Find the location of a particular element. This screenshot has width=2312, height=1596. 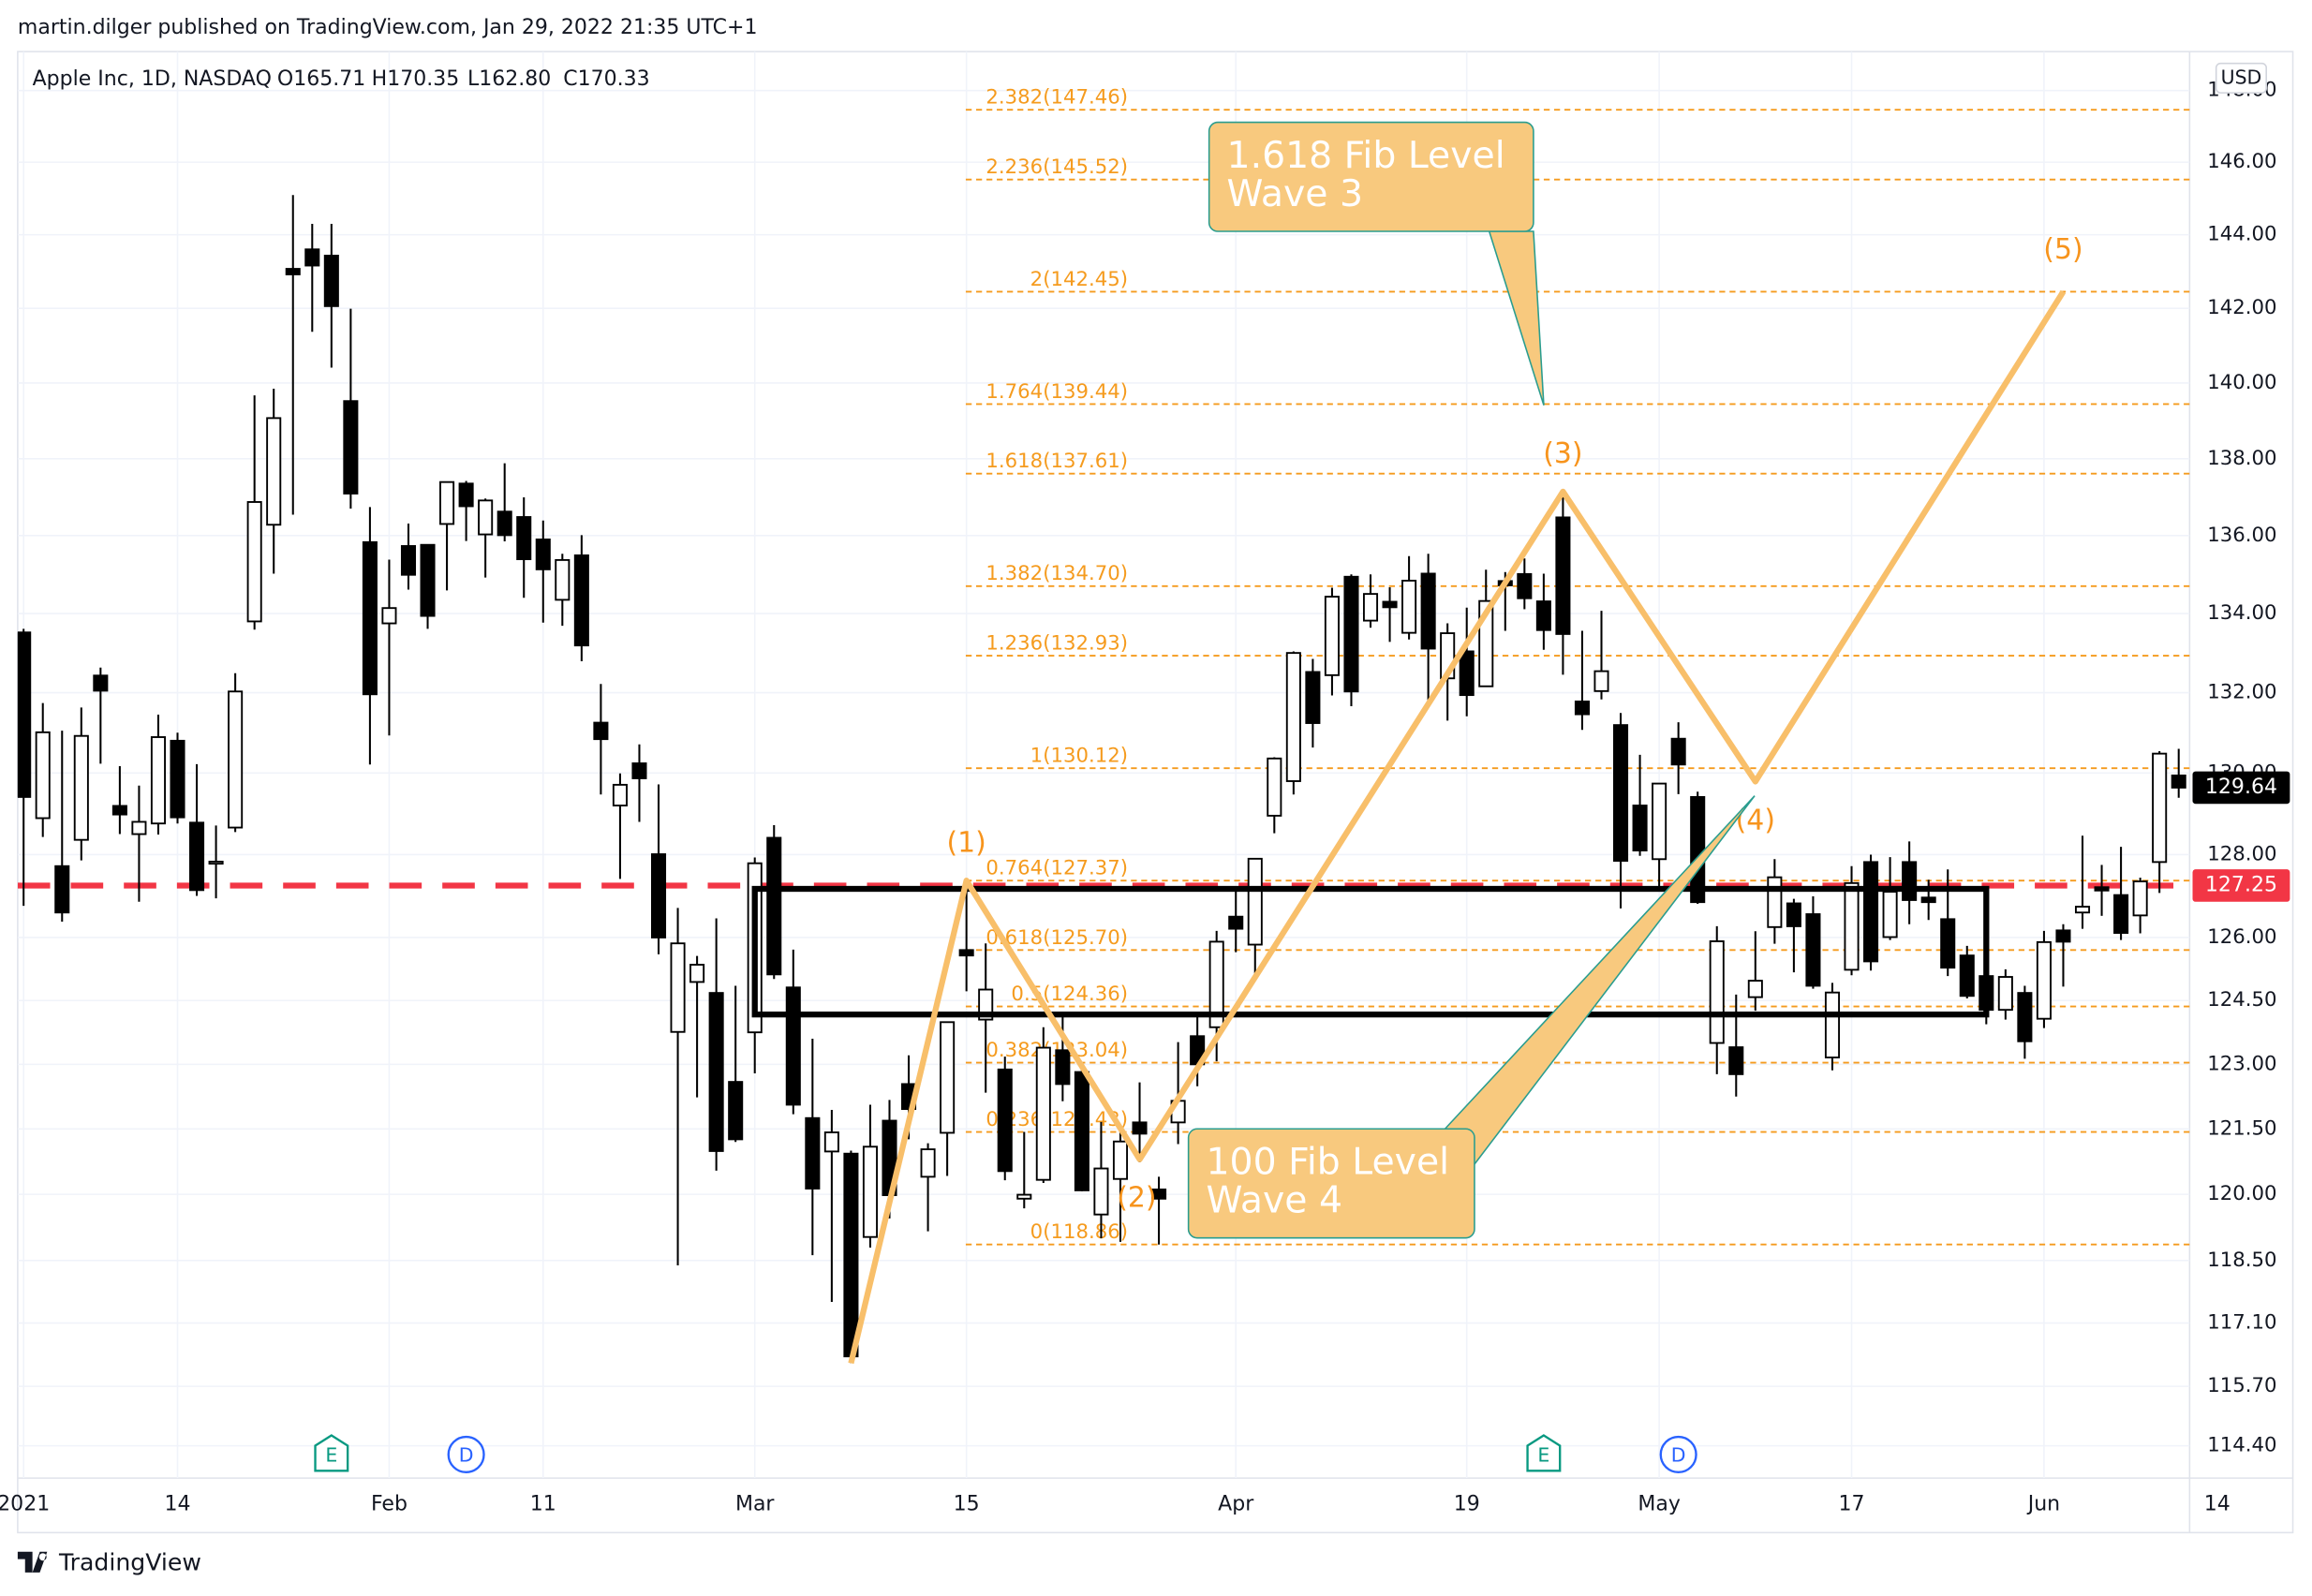

fib-label: 1(130.12) is located at coordinates (1079, 756).